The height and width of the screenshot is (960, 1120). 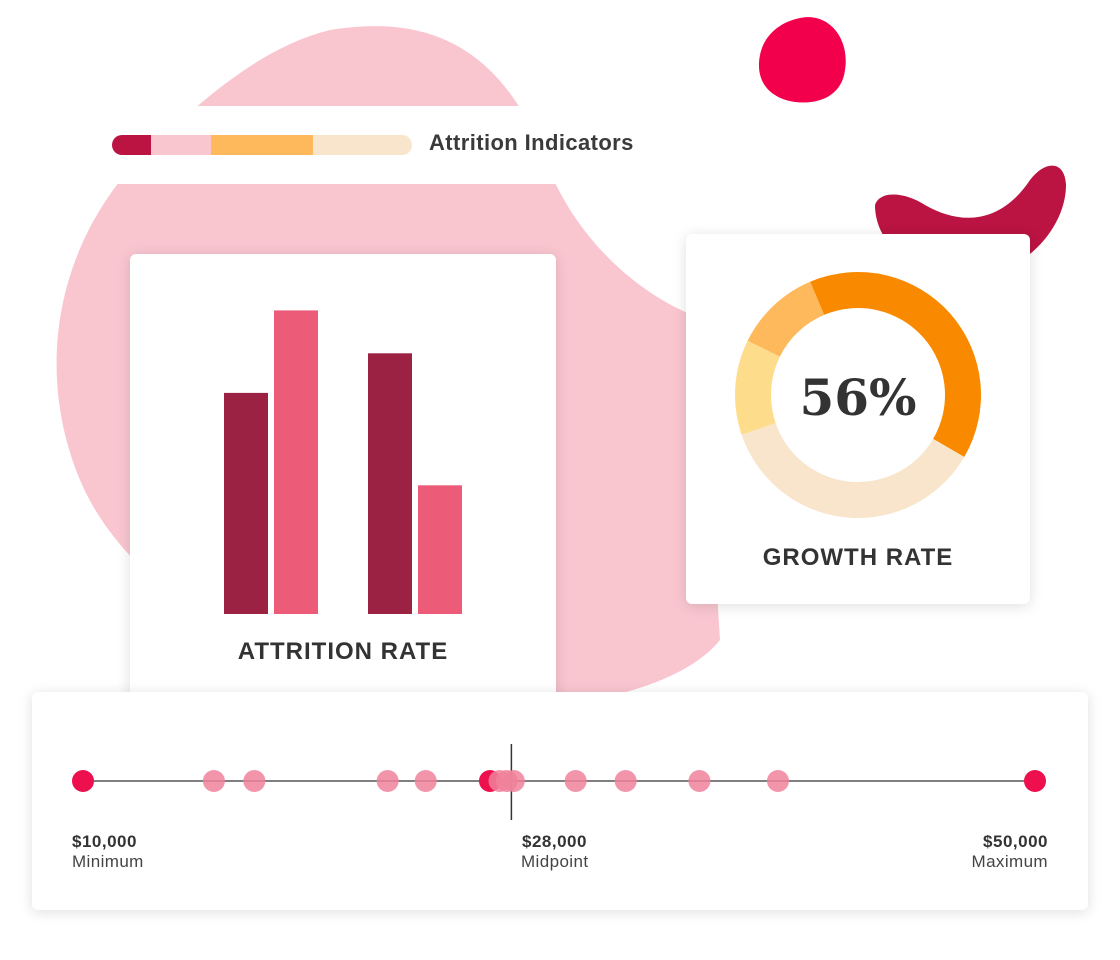 I want to click on growth-rate-card: 56% GROWTH RATE, so click(x=858, y=419).